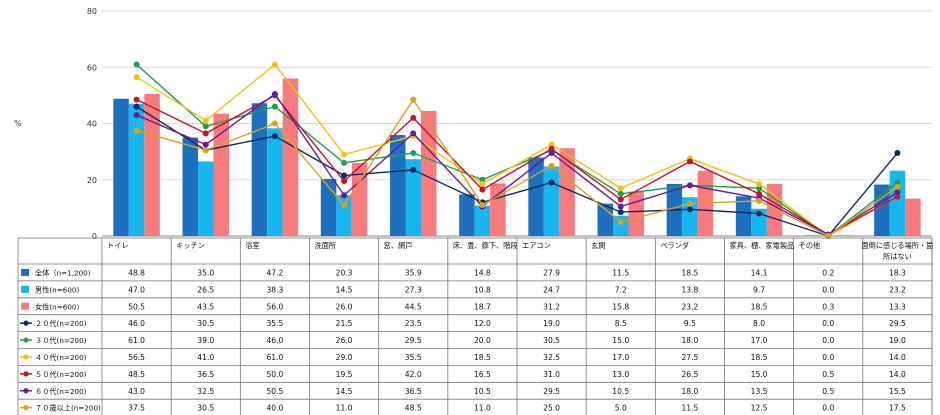 The height and width of the screenshot is (415, 940). Describe the element at coordinates (413, 391) in the screenshot. I see `table-cell: 36.5` at that location.